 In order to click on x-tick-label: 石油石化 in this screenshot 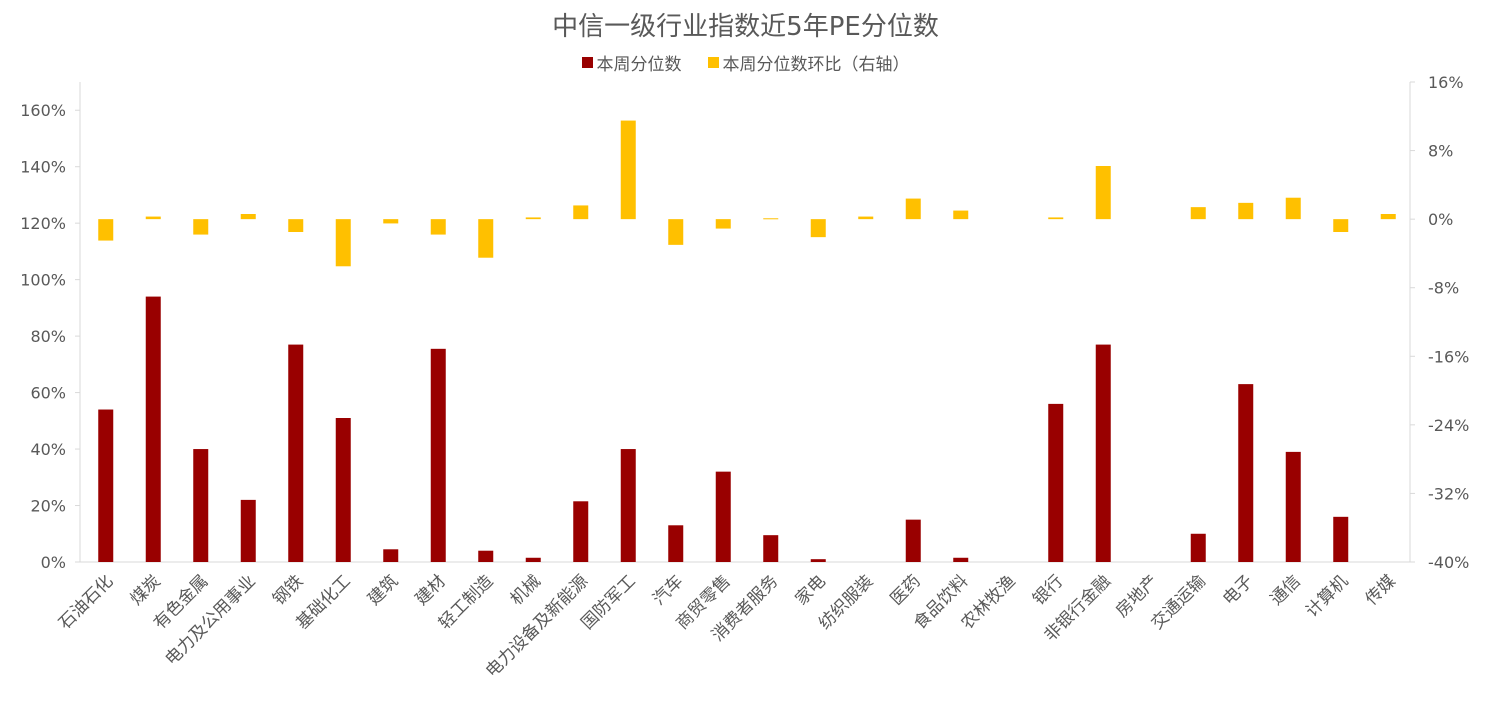, I will do `click(86, 602)`.